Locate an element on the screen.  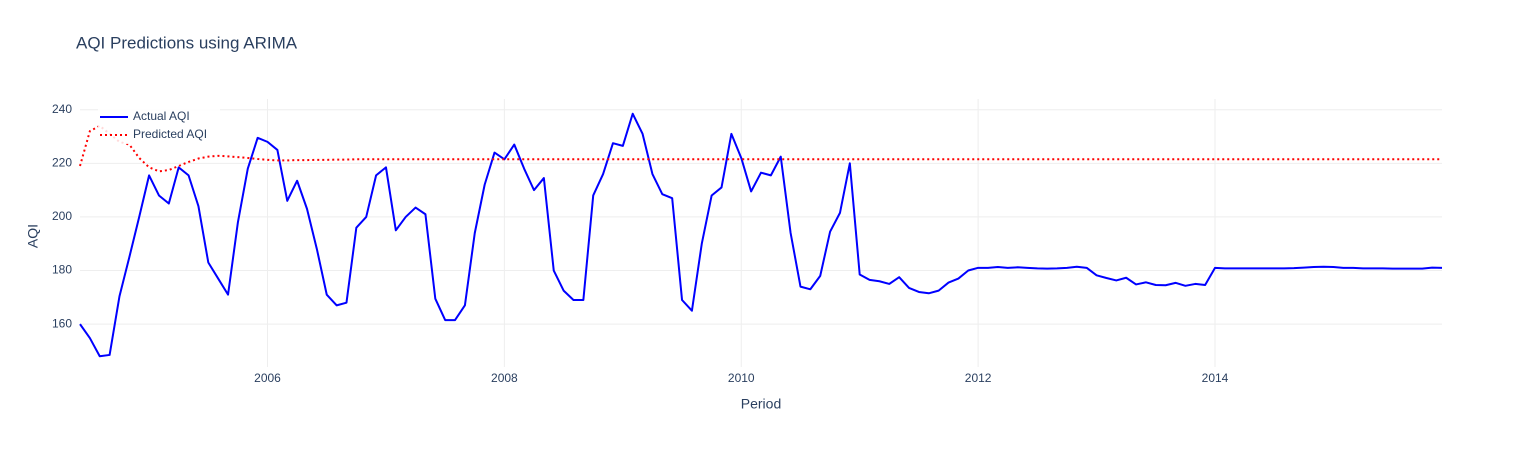
y-tick-label: 240 is located at coordinates (62, 109).